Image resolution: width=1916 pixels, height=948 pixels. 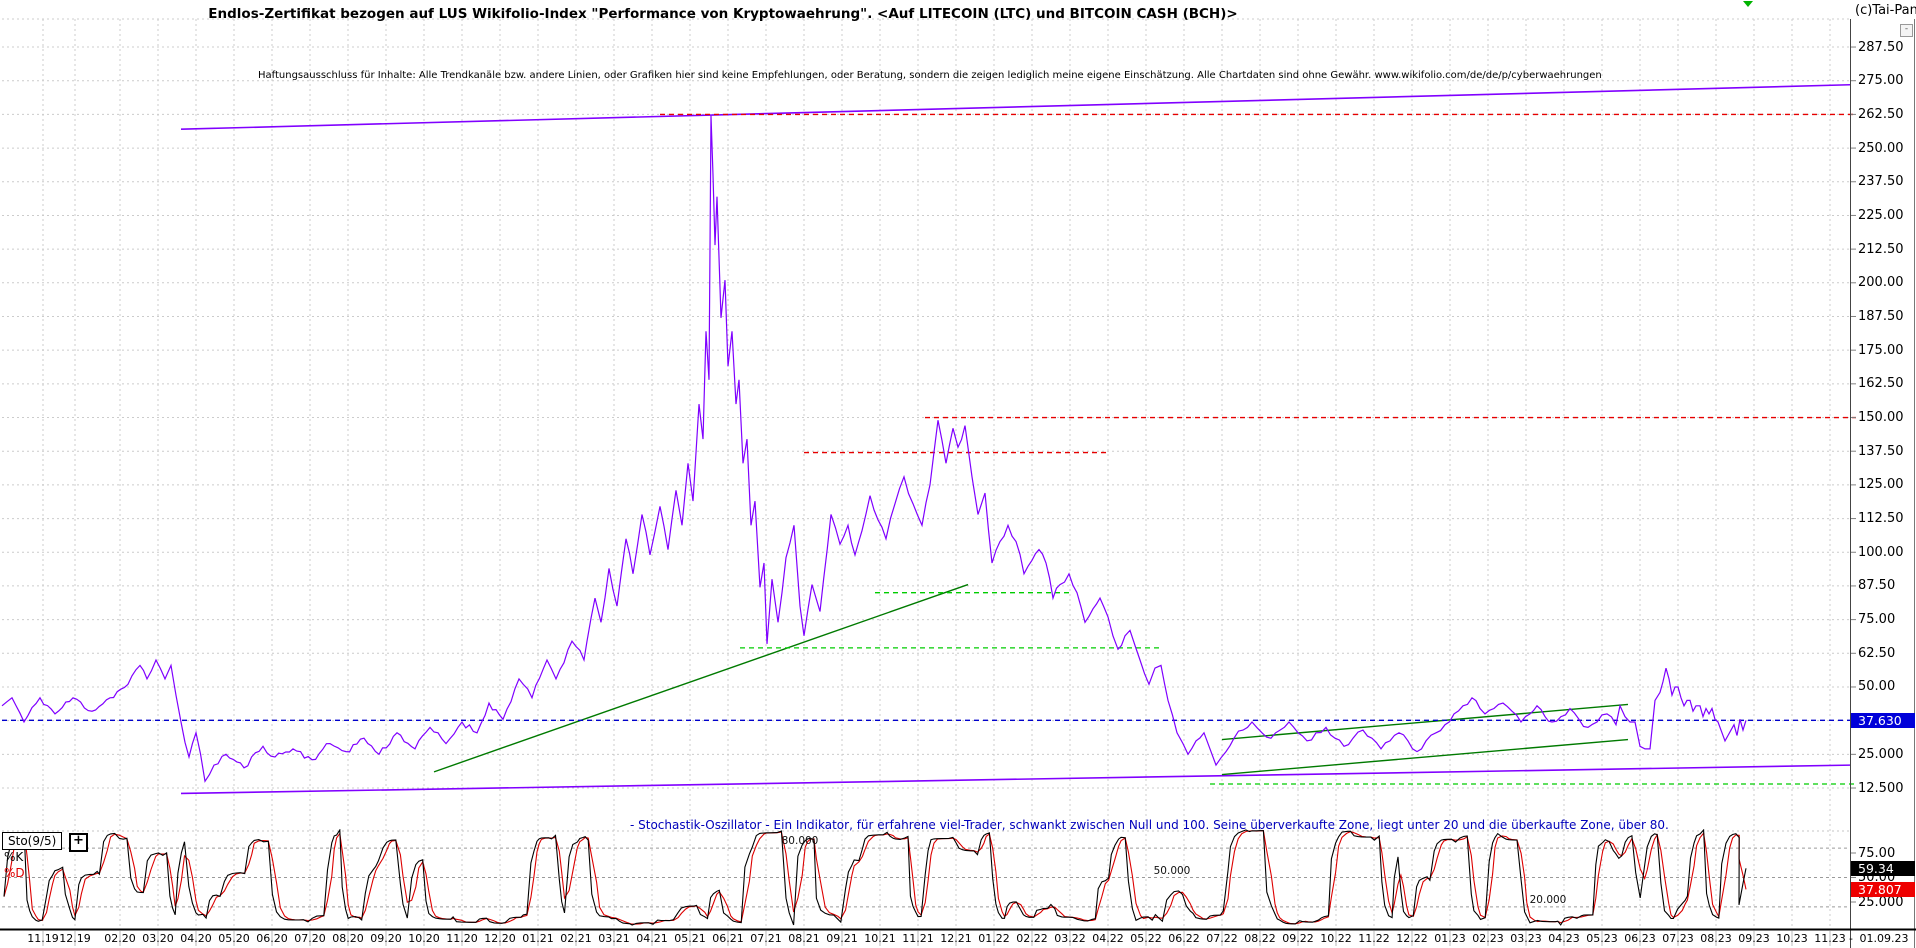 I want to click on price-axis-label: 12.500, so click(x=1881, y=788).